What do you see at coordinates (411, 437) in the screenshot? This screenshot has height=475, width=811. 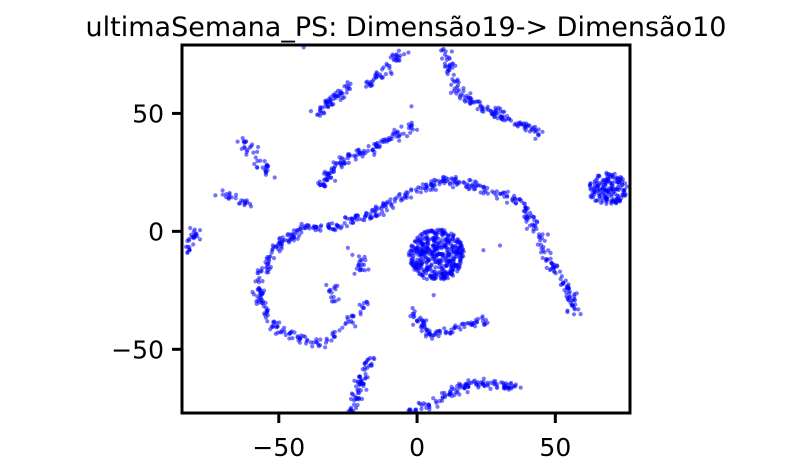 I see `x-axis-ticks: −50 0 50` at bounding box center [411, 437].